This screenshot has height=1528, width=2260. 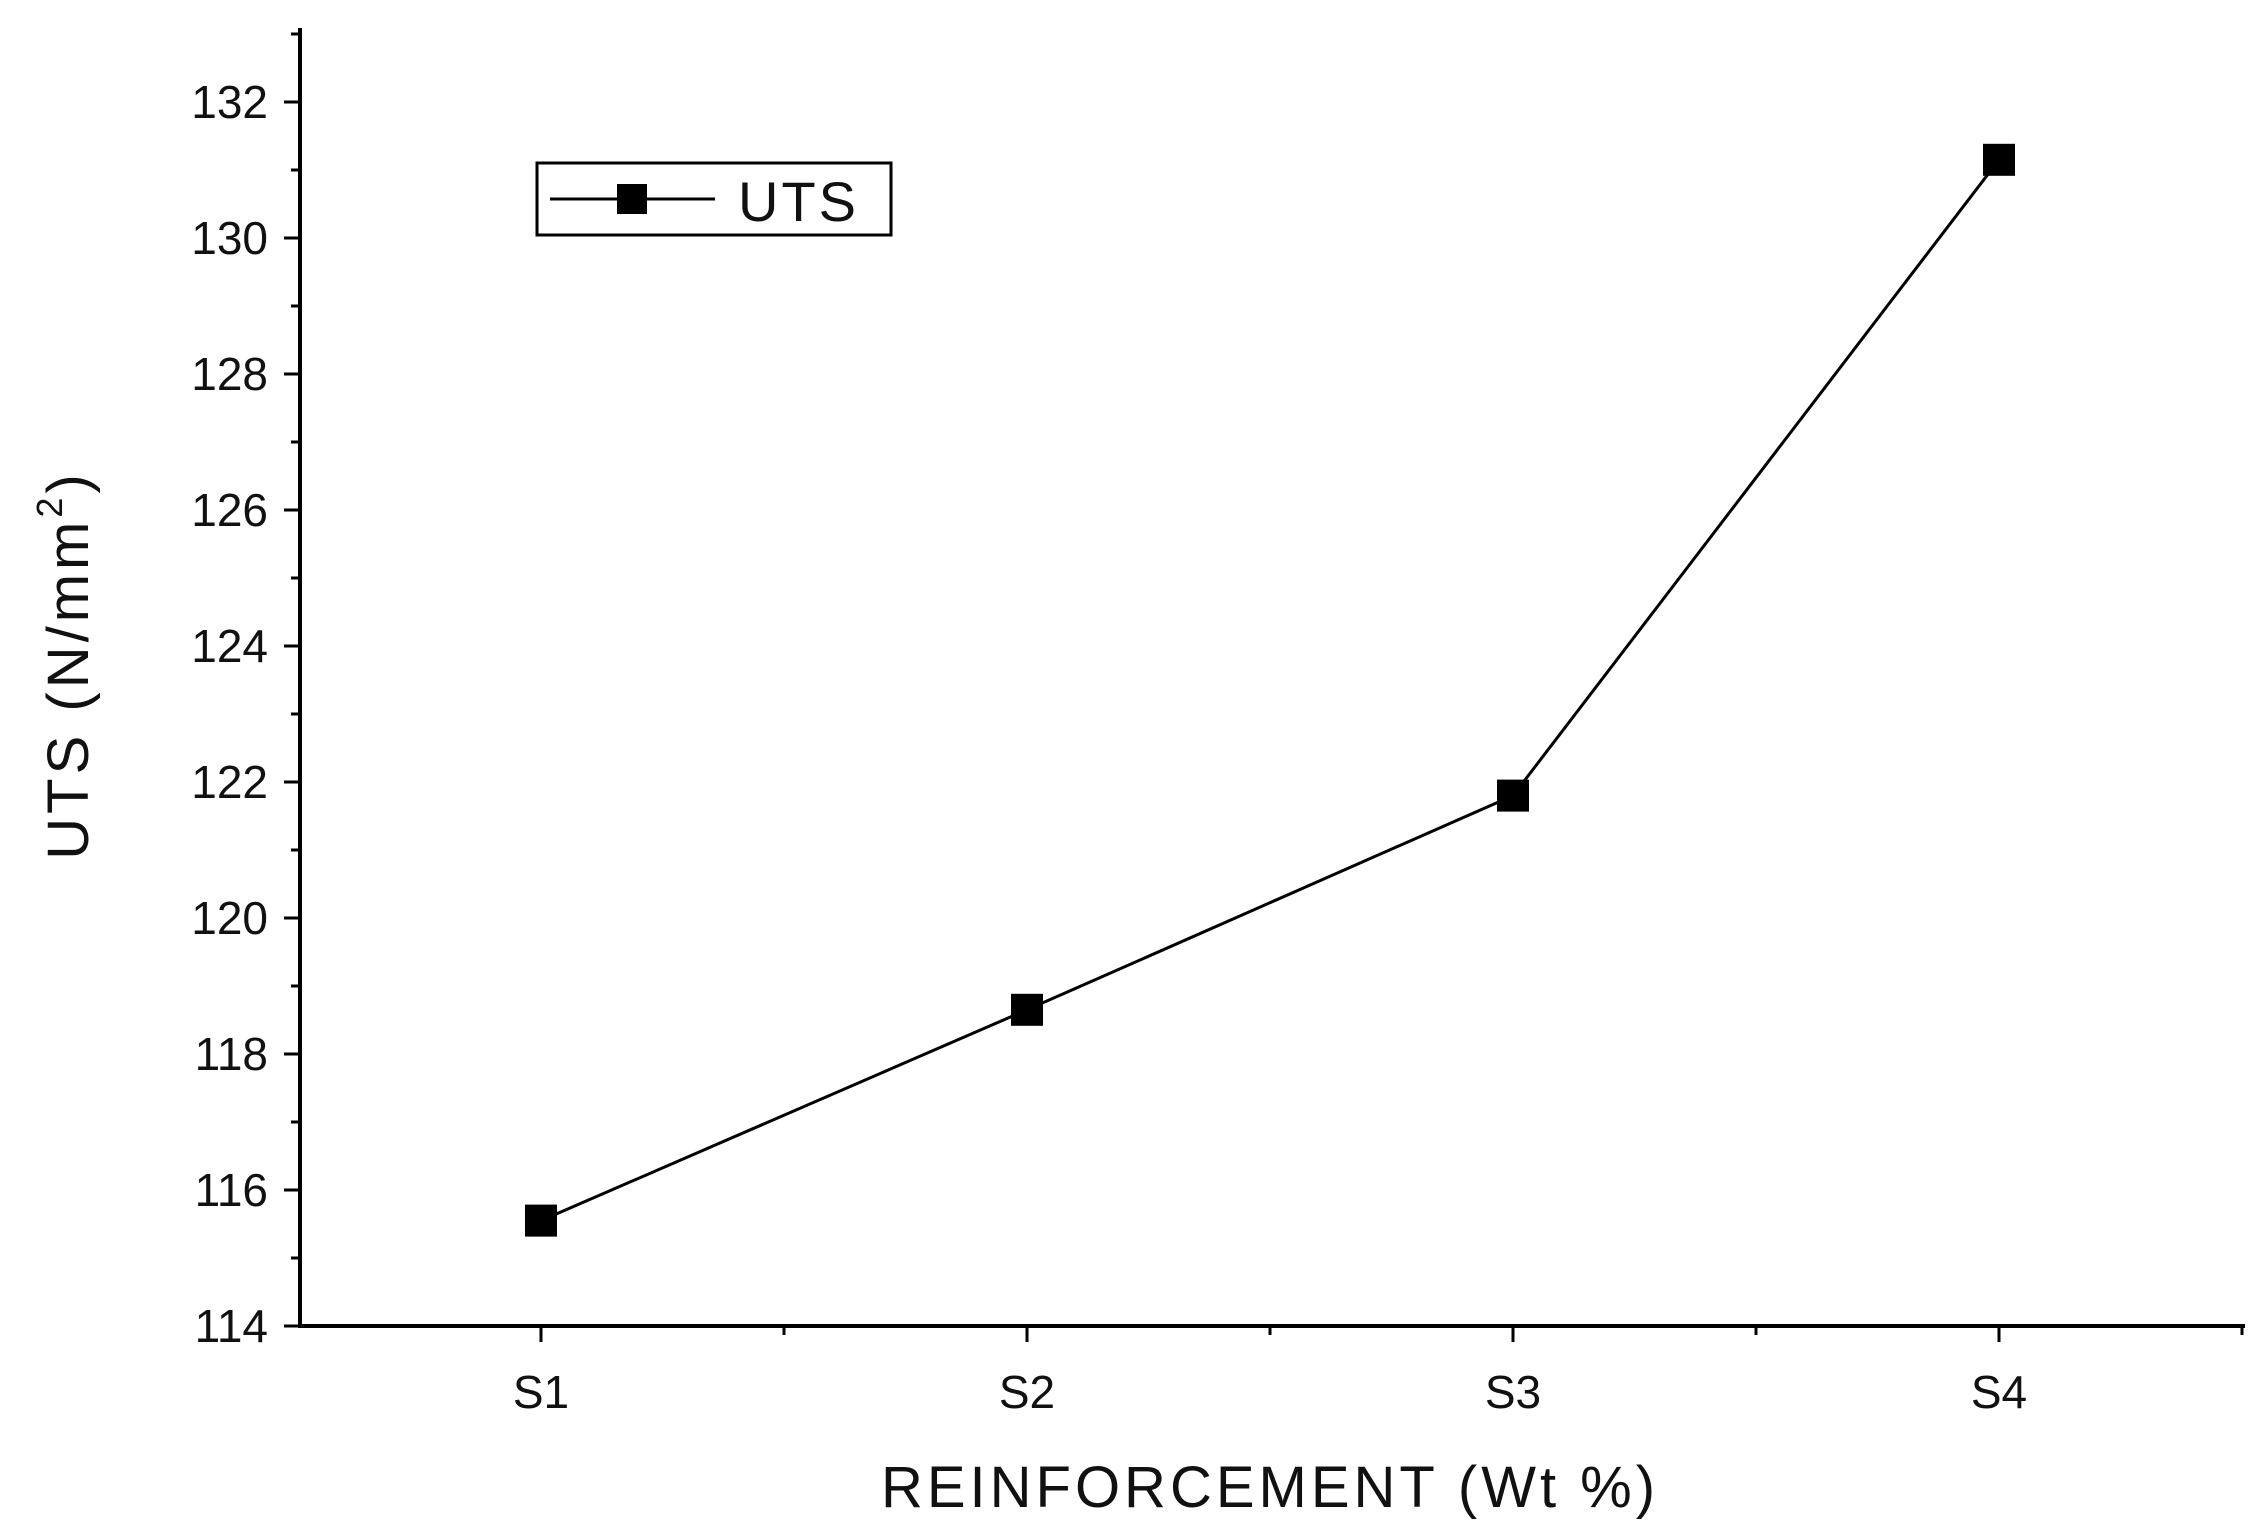 I want to click on y-tick-label-124: 124, so click(x=229, y=646).